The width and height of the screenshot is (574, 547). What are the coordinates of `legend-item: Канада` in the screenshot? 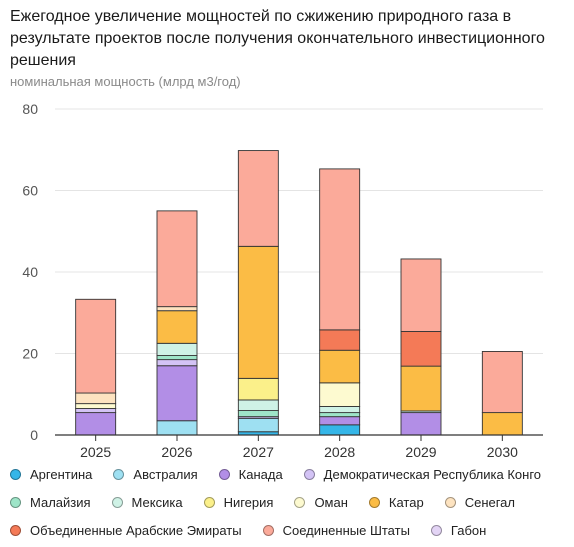 It's located at (250, 474).